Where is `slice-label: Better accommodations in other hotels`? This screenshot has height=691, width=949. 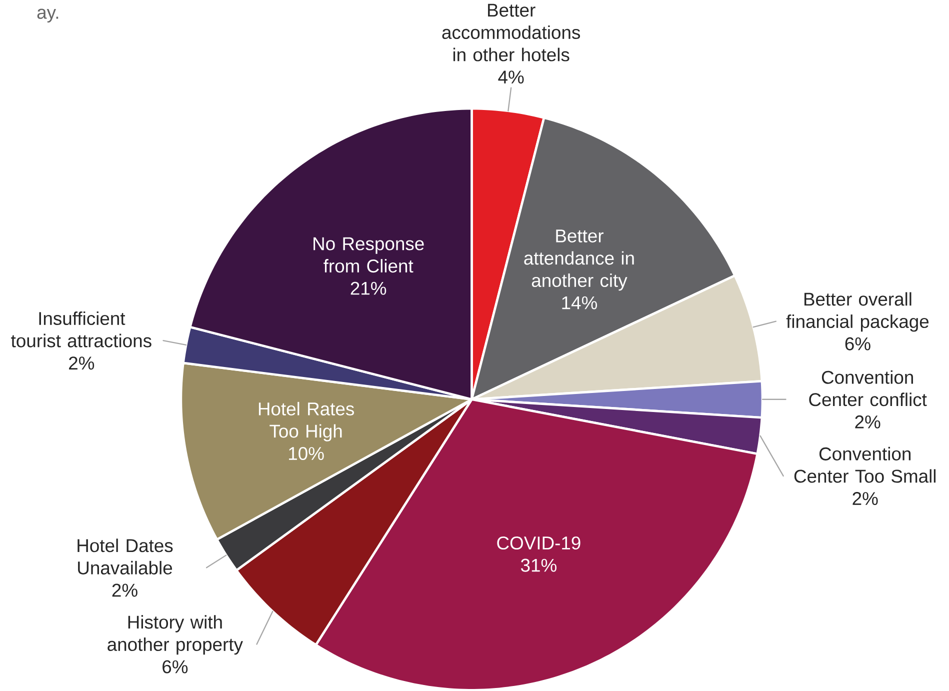
slice-label: Better accommodations in other hotels is located at coordinates (511, 33).